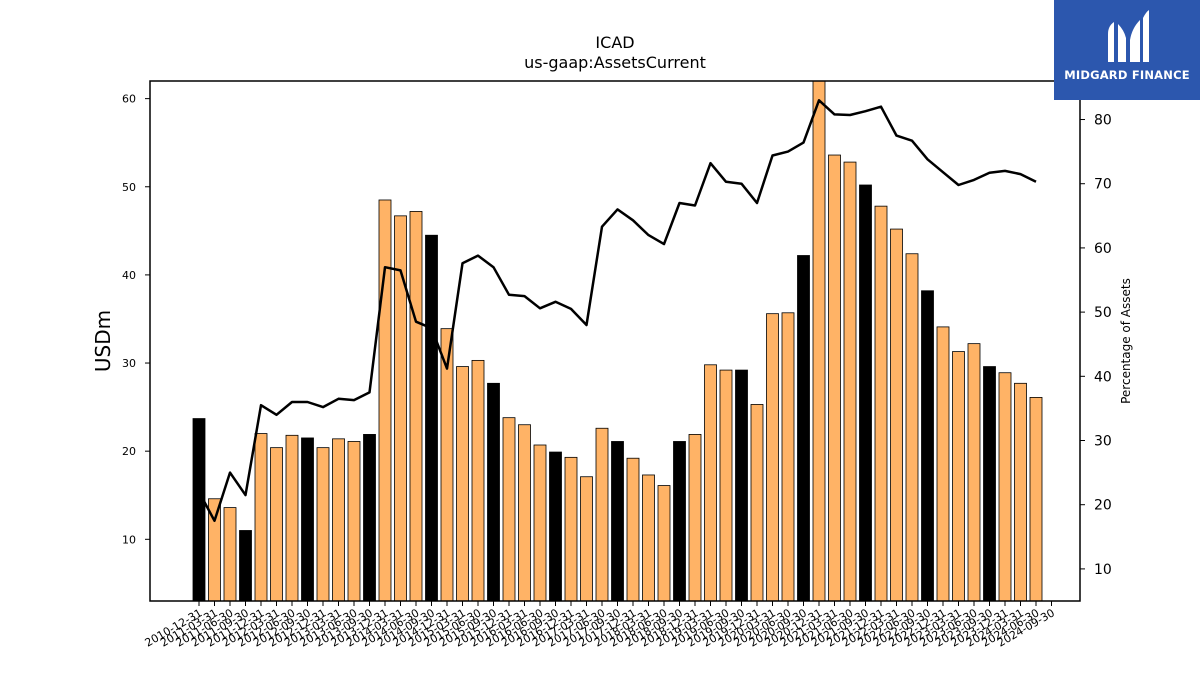 Image resolution: width=1200 pixels, height=675 pixels. I want to click on y-tick-label: 30, so click(129, 363).